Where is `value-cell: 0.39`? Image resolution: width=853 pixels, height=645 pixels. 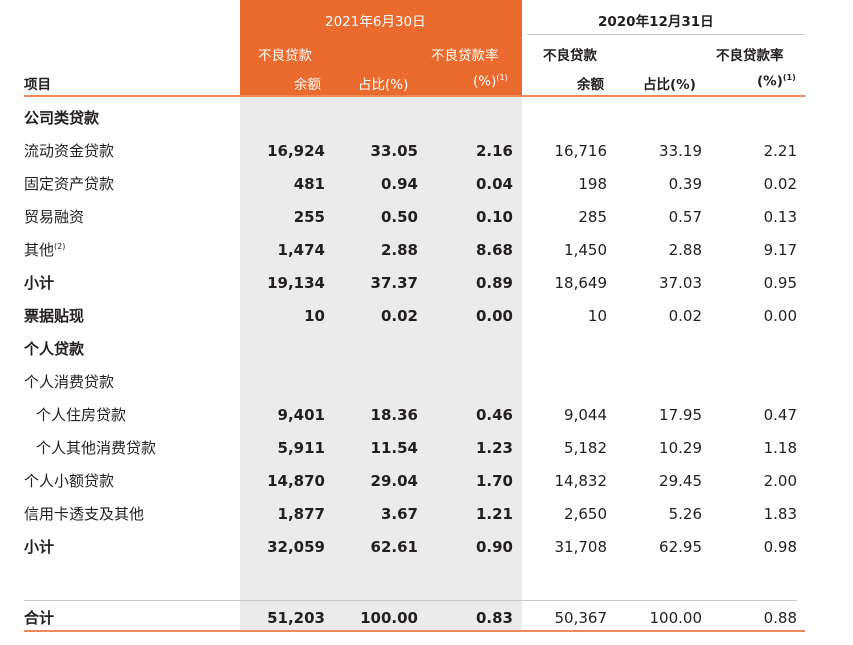 value-cell: 0.39 is located at coordinates (685, 183).